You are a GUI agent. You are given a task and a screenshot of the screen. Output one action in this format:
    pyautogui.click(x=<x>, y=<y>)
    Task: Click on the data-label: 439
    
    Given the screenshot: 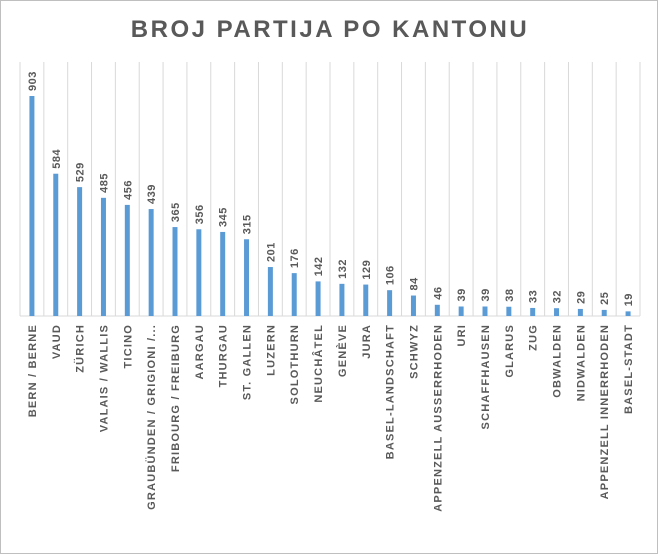 What is the action you would take?
    pyautogui.click(x=152, y=194)
    